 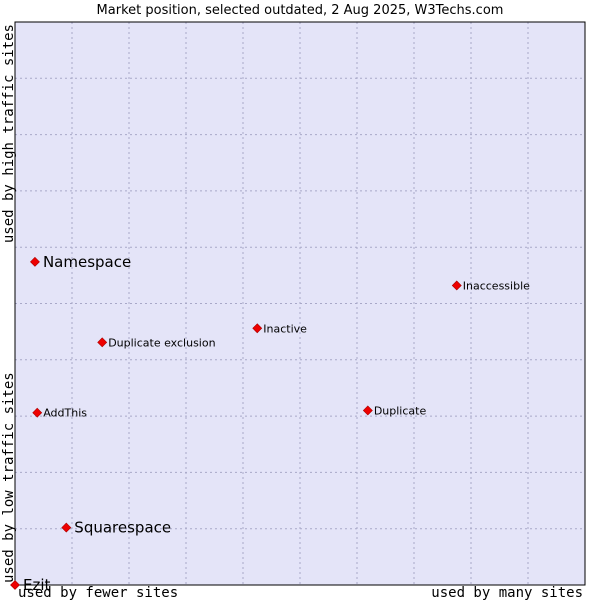 What do you see at coordinates (98, 592) in the screenshot?
I see `x-axis-label-left: used by fewer sites` at bounding box center [98, 592].